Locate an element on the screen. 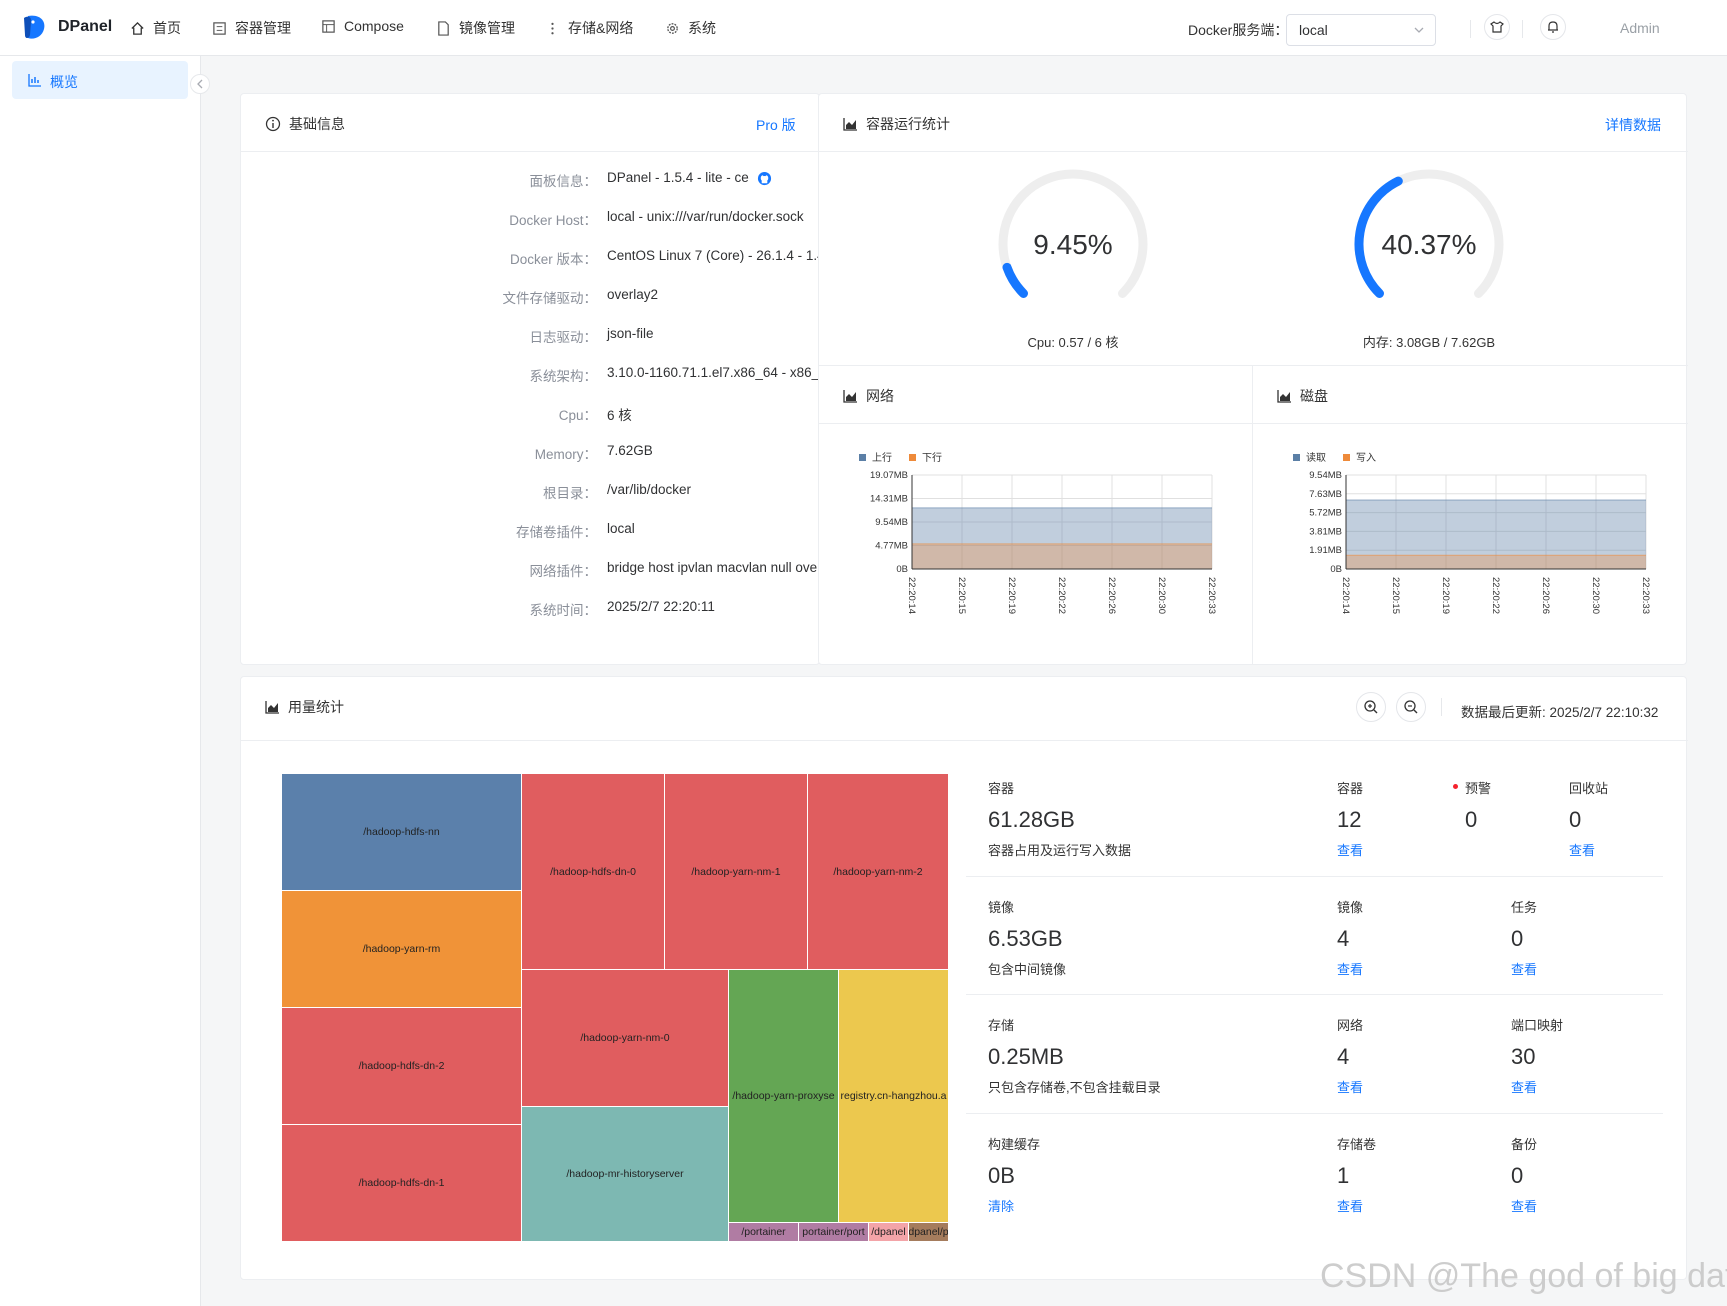  x-tick-label: 22:20:26 is located at coordinates (1545, 595).